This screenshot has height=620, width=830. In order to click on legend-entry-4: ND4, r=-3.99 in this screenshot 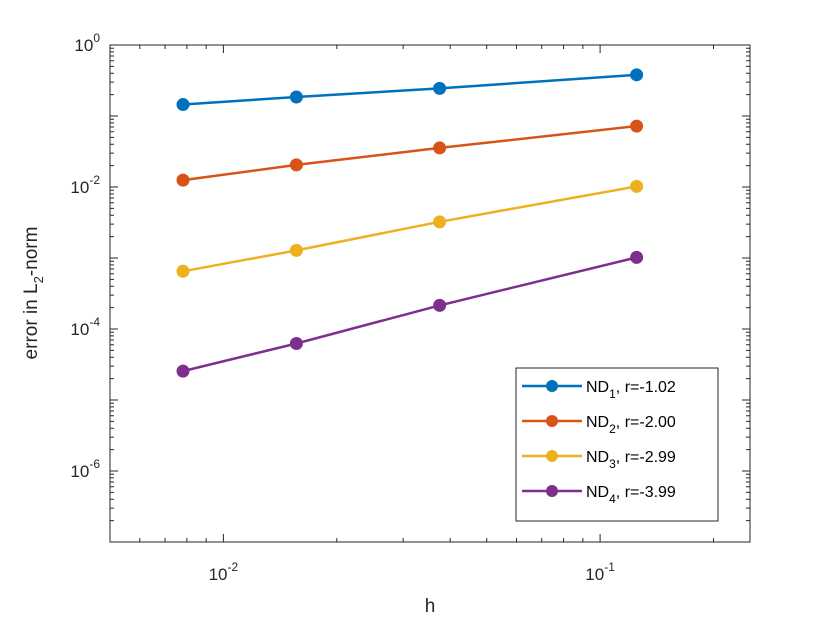, I will do `click(599, 495)`.